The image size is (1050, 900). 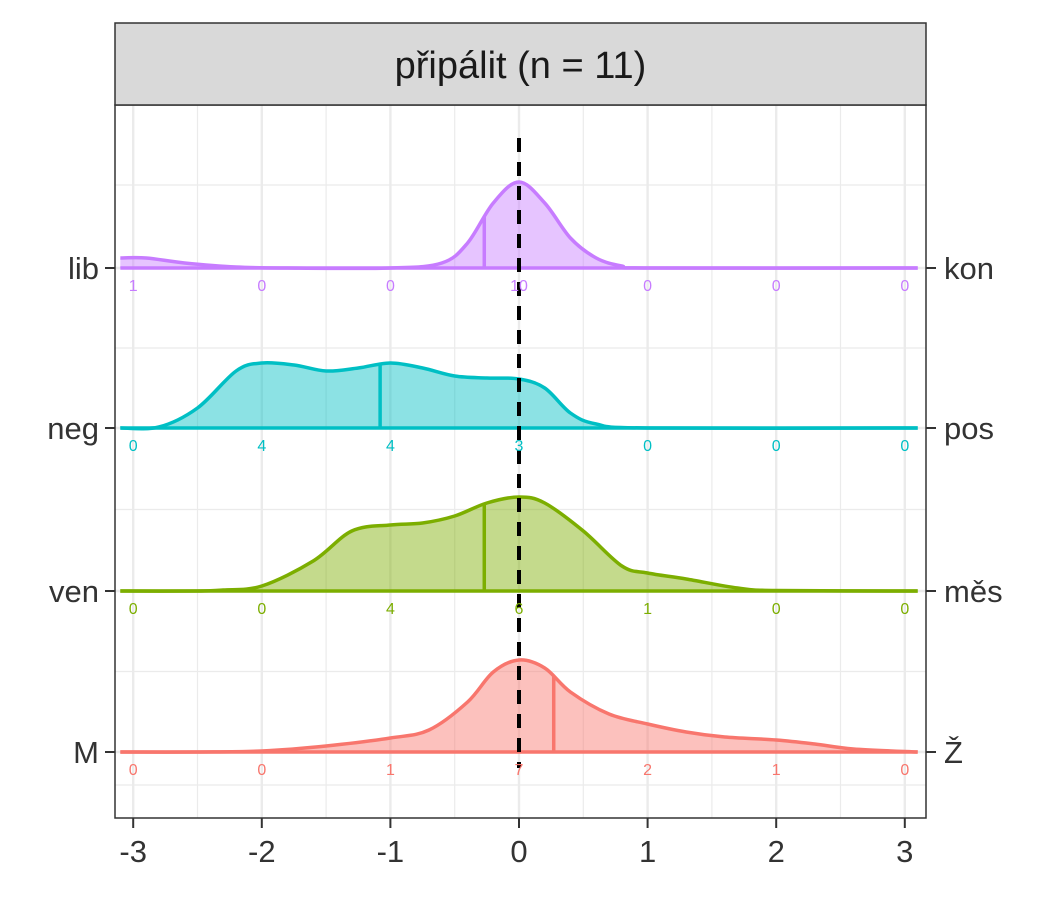 What do you see at coordinates (519, 286) in the screenshot?
I see `count-label: 10` at bounding box center [519, 286].